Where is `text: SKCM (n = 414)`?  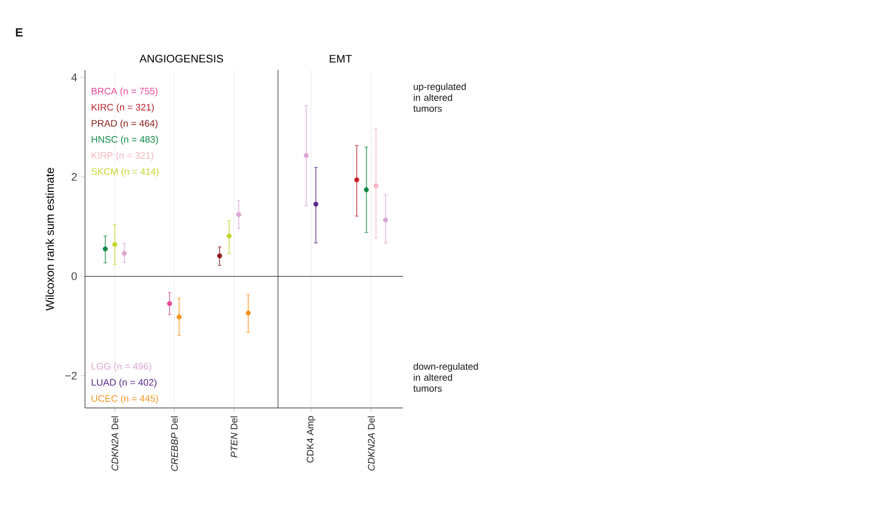 text: SKCM (n = 414) is located at coordinates (125, 172).